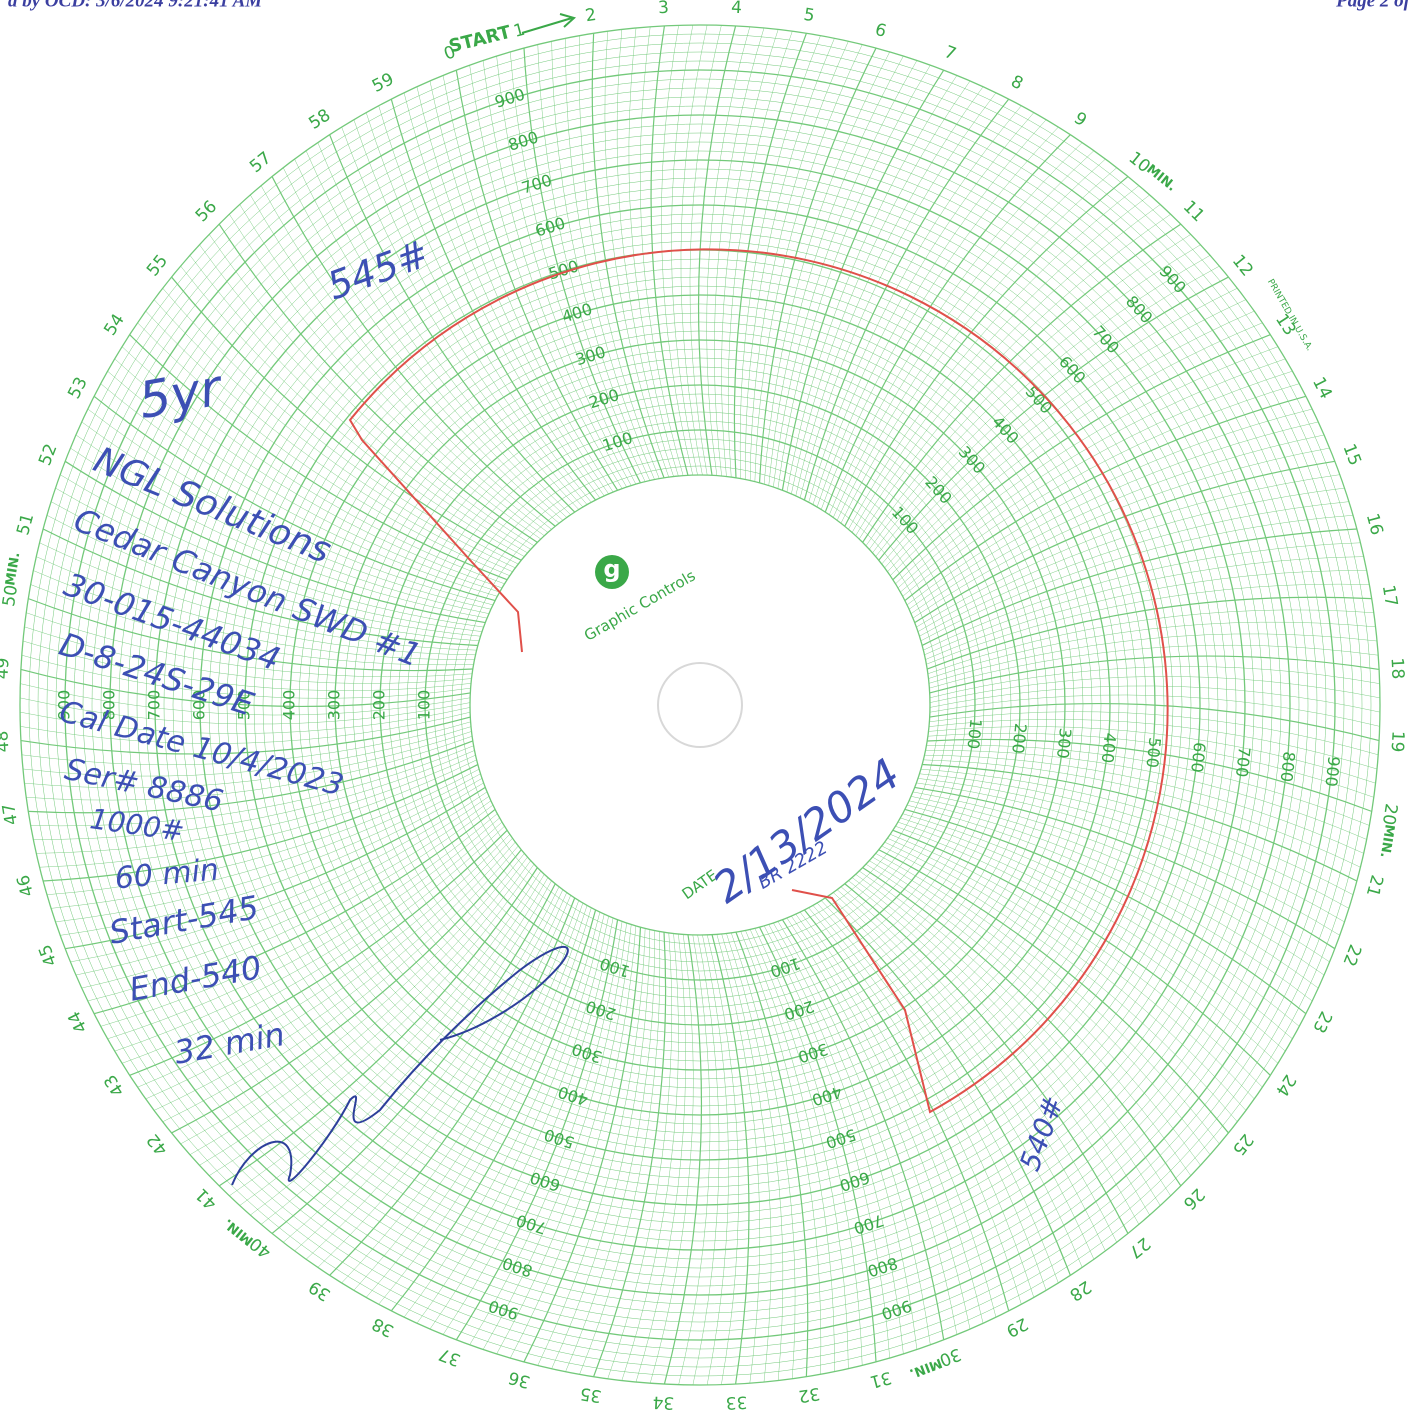 This screenshot has height=1415, width=1415. I want to click on grid-circle, so click(700, 705).